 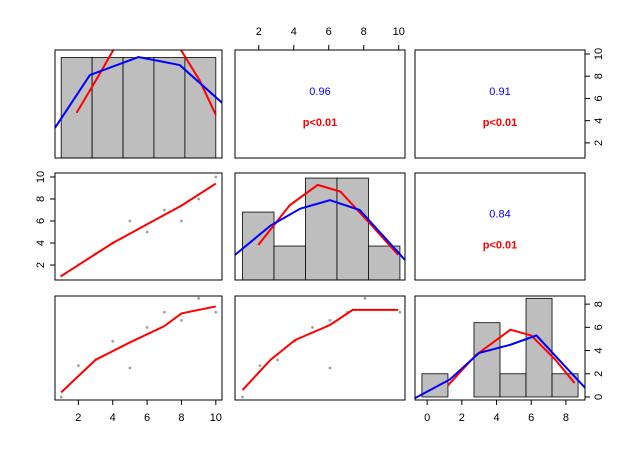 What do you see at coordinates (499, 92) in the screenshot?
I see `correlation: 0.91` at bounding box center [499, 92].